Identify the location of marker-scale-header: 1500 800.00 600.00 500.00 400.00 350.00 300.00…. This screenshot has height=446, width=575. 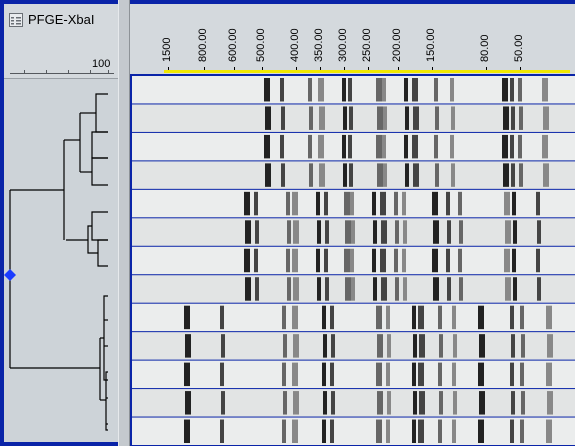
(352, 39).